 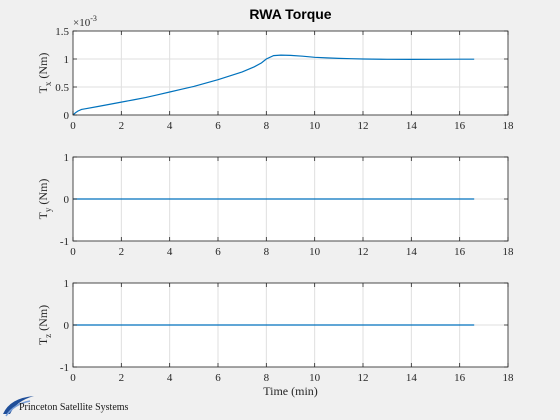 I want to click on y-axis-label: Tx (Nm), so click(x=44, y=73).